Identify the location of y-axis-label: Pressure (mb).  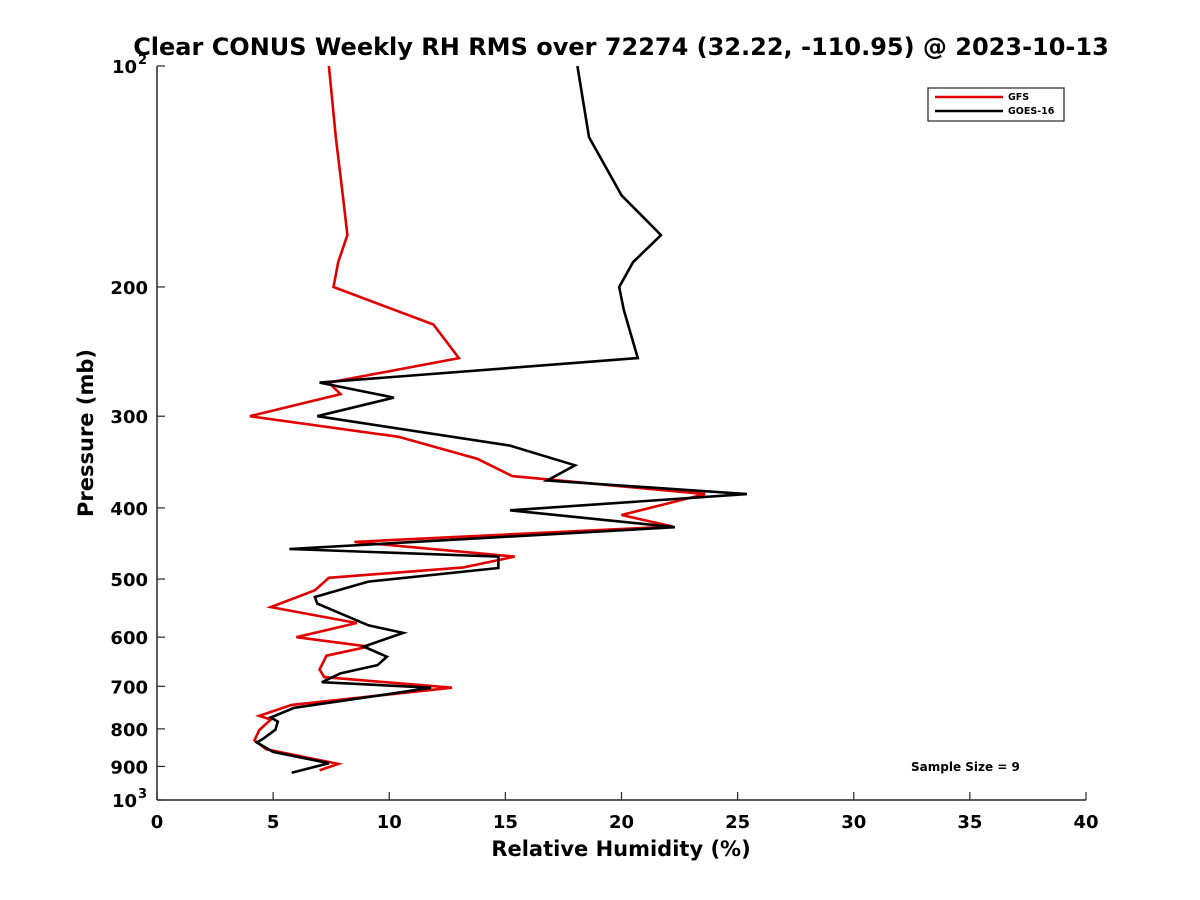
(86, 433).